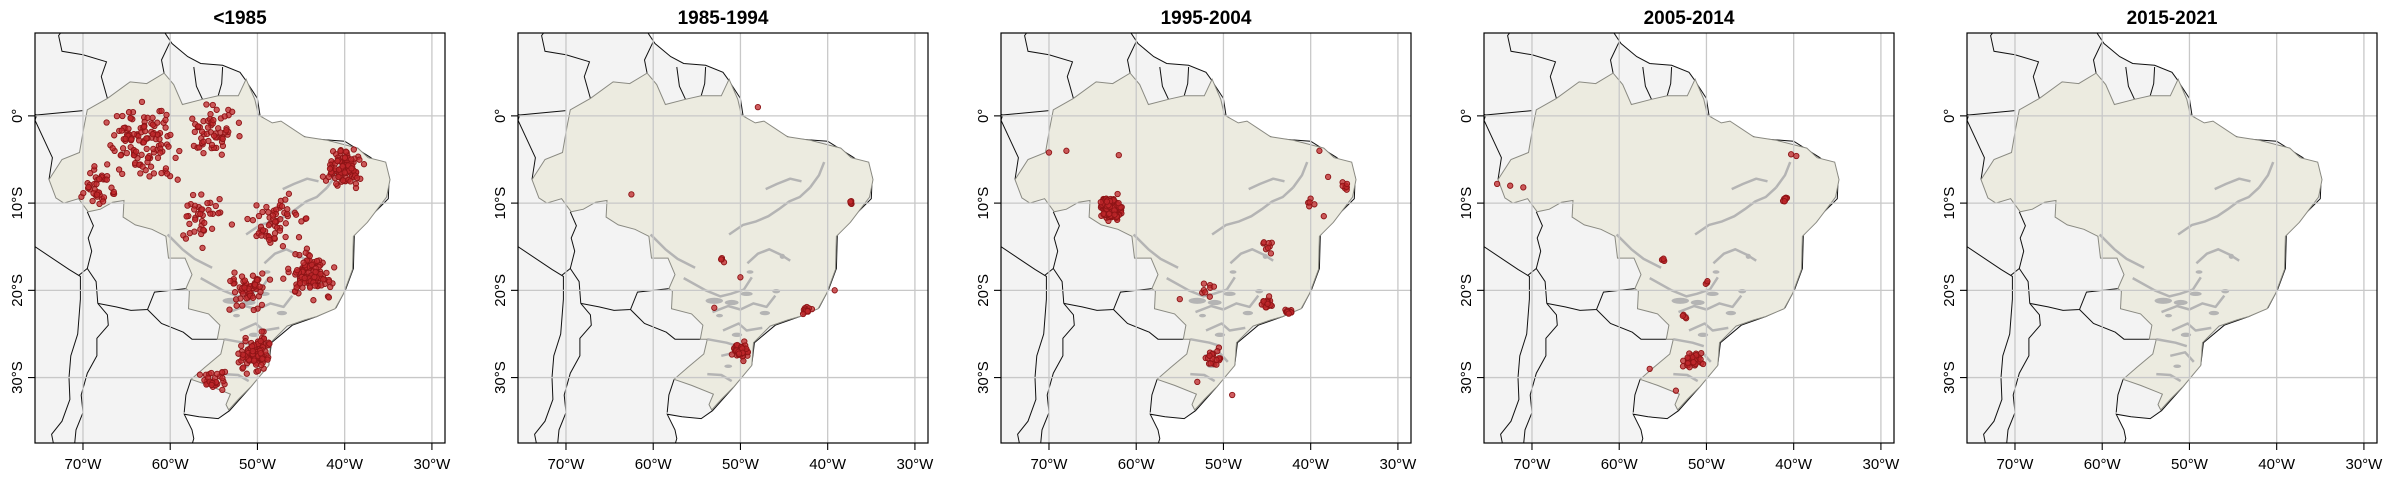 This screenshot has width=2400, height=480. I want to click on x-tick-label: 40°W, so click(1794, 464).